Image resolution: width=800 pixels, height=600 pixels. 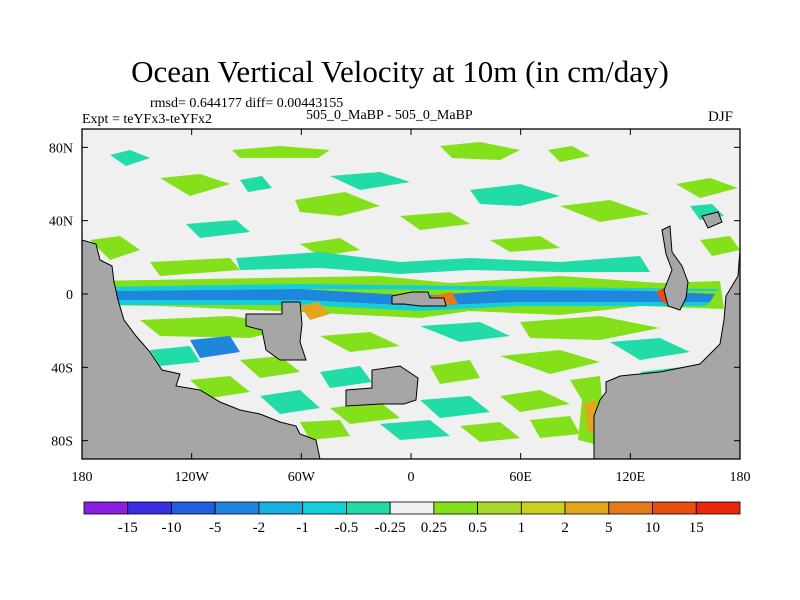 What do you see at coordinates (721, 117) in the screenshot?
I see `season-label: DJF` at bounding box center [721, 117].